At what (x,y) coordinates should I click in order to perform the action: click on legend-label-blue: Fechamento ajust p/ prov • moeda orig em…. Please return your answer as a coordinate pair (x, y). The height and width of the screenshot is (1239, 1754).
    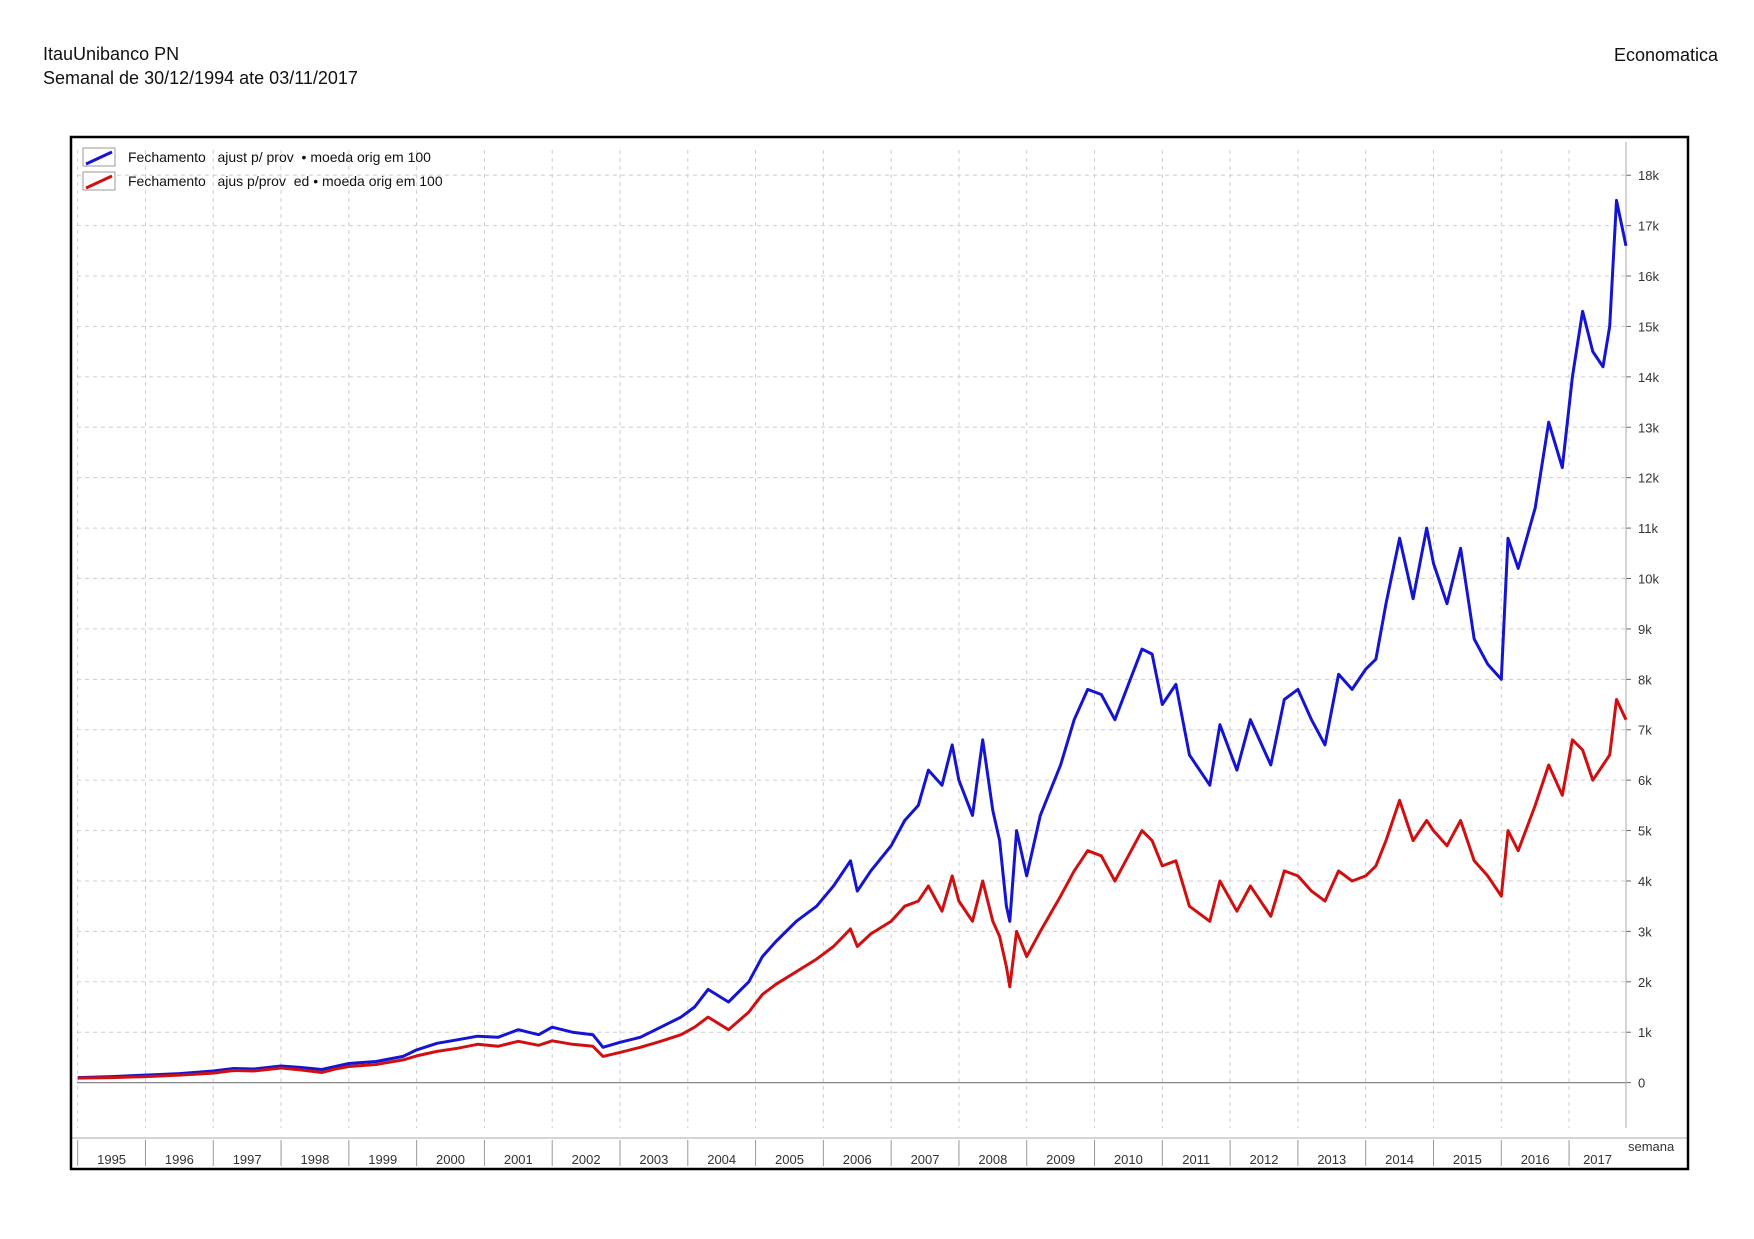
    Looking at the image, I should click on (279, 157).